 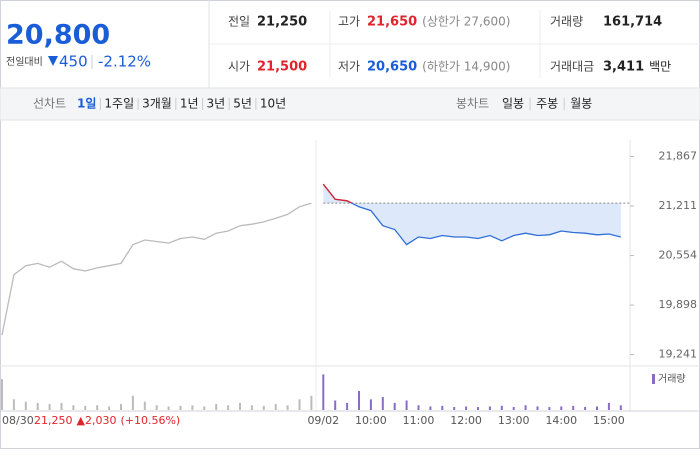 What do you see at coordinates (466, 22) in the screenshot?
I see `info-note: (상한가 27,600)` at bounding box center [466, 22].